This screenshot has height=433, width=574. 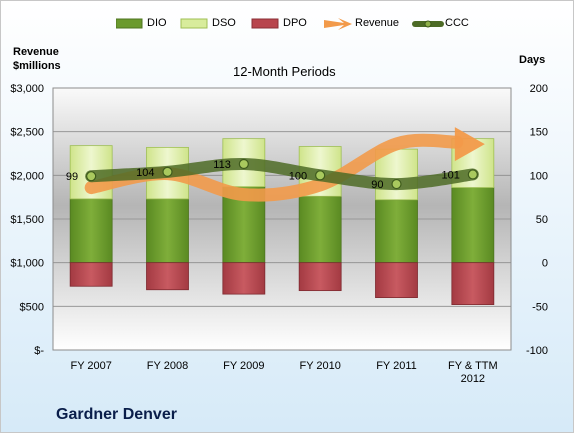 I want to click on right-tick-label: 50, so click(x=542, y=220).